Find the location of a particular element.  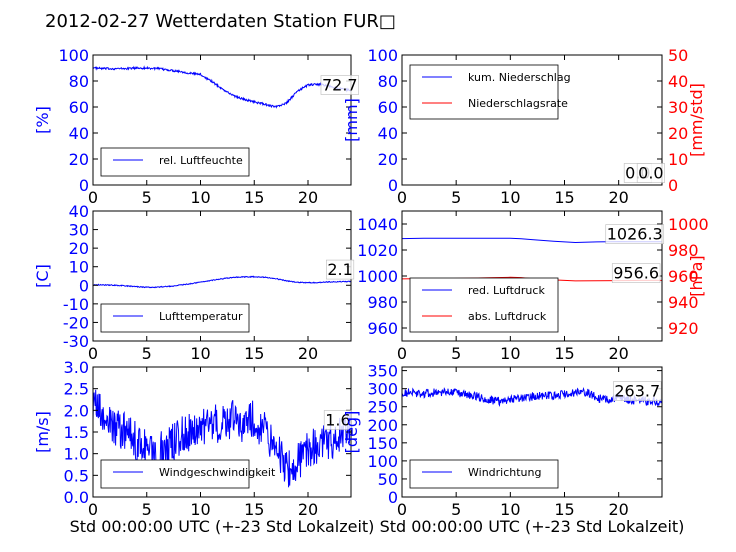

y-axis-label: [C] is located at coordinates (42, 276).